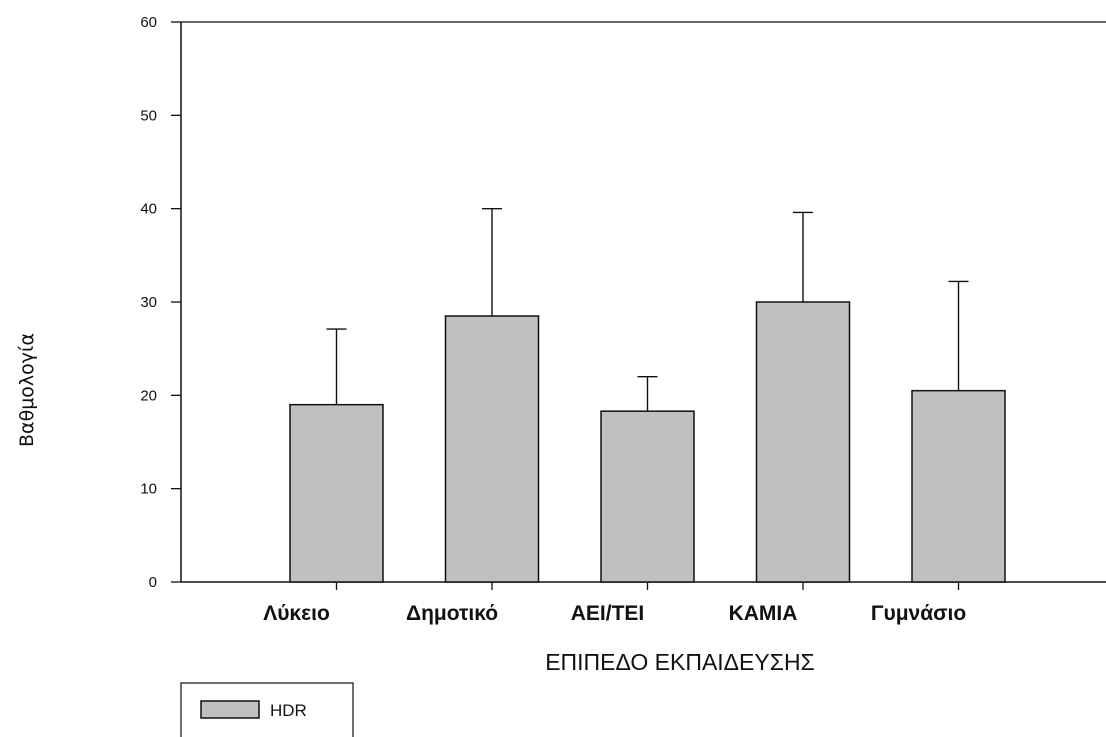 The width and height of the screenshot is (1106, 737). Describe the element at coordinates (230, 709) in the screenshot. I see `legend-swatch-hdr` at that location.